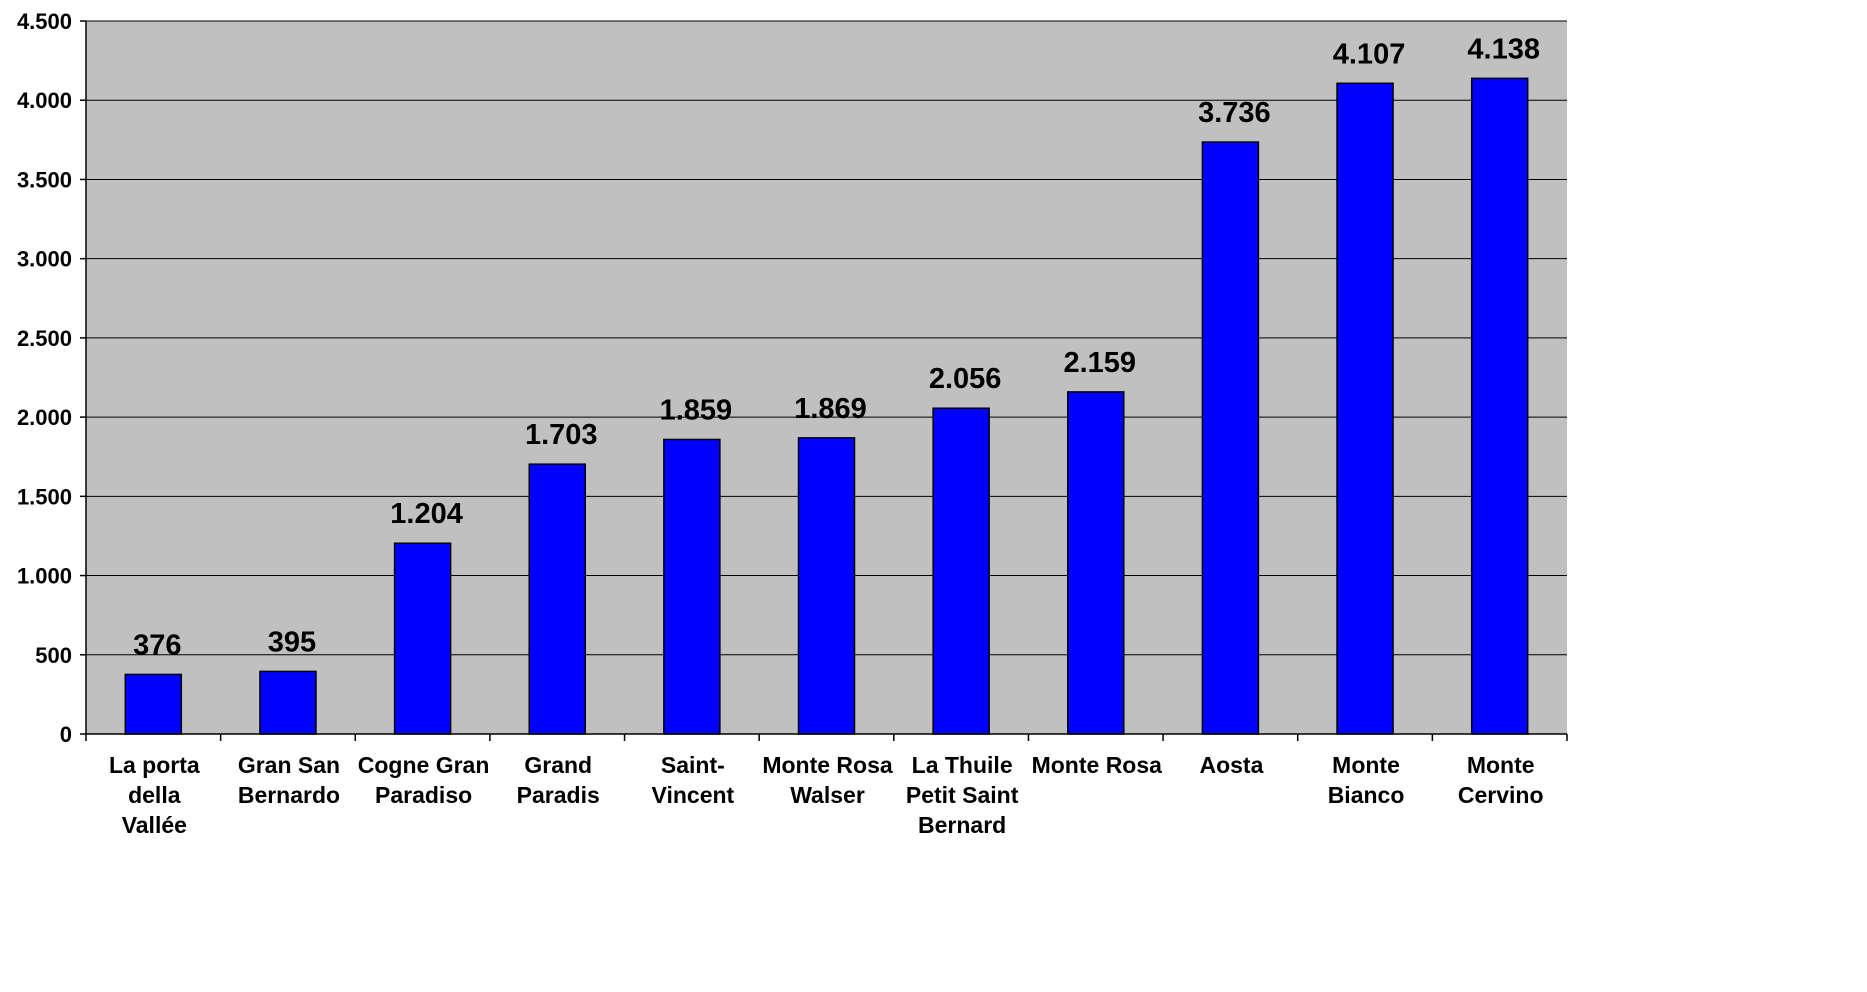 The height and width of the screenshot is (992, 1867). Describe the element at coordinates (561, 435) in the screenshot. I see `data-label: 1.703` at that location.